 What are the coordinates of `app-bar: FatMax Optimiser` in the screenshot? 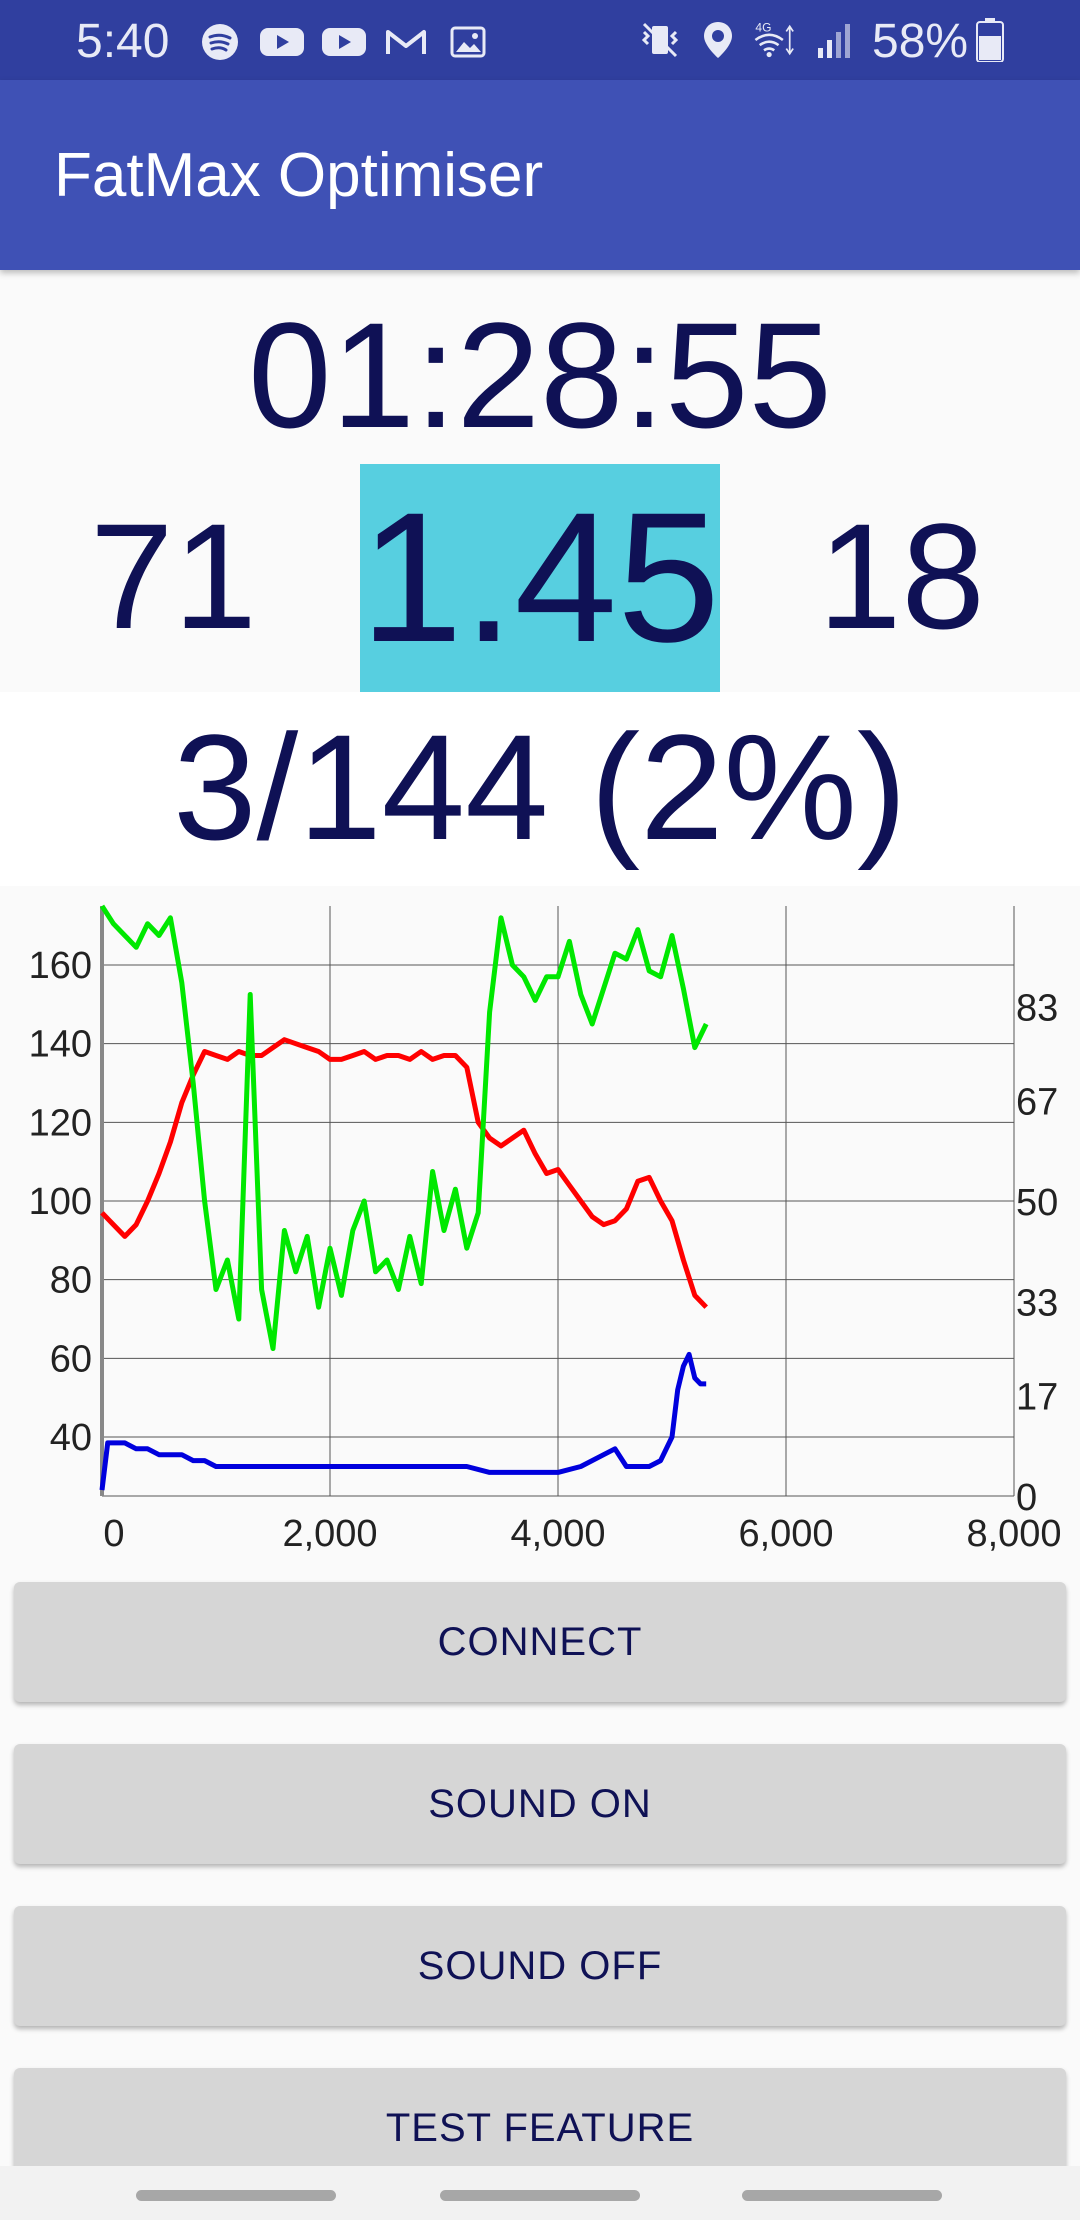 It's located at (540, 175).